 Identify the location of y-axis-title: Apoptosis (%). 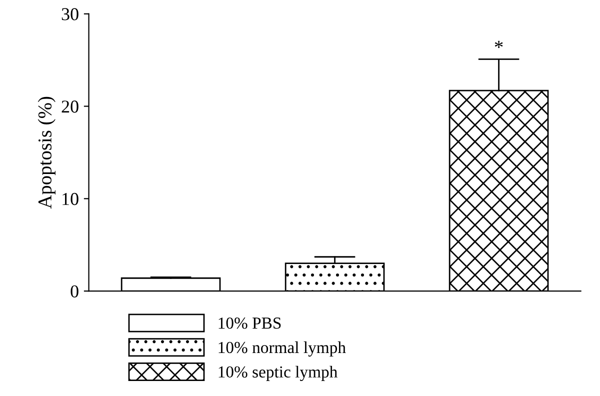
(47, 152).